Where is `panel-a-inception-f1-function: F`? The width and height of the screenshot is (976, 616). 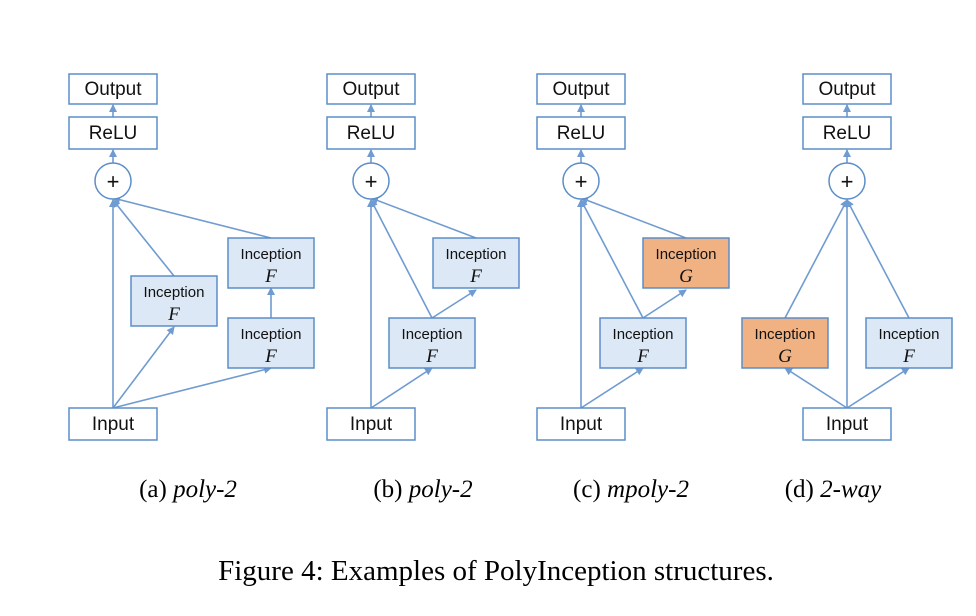 panel-a-inception-f1-function: F is located at coordinates (173, 314).